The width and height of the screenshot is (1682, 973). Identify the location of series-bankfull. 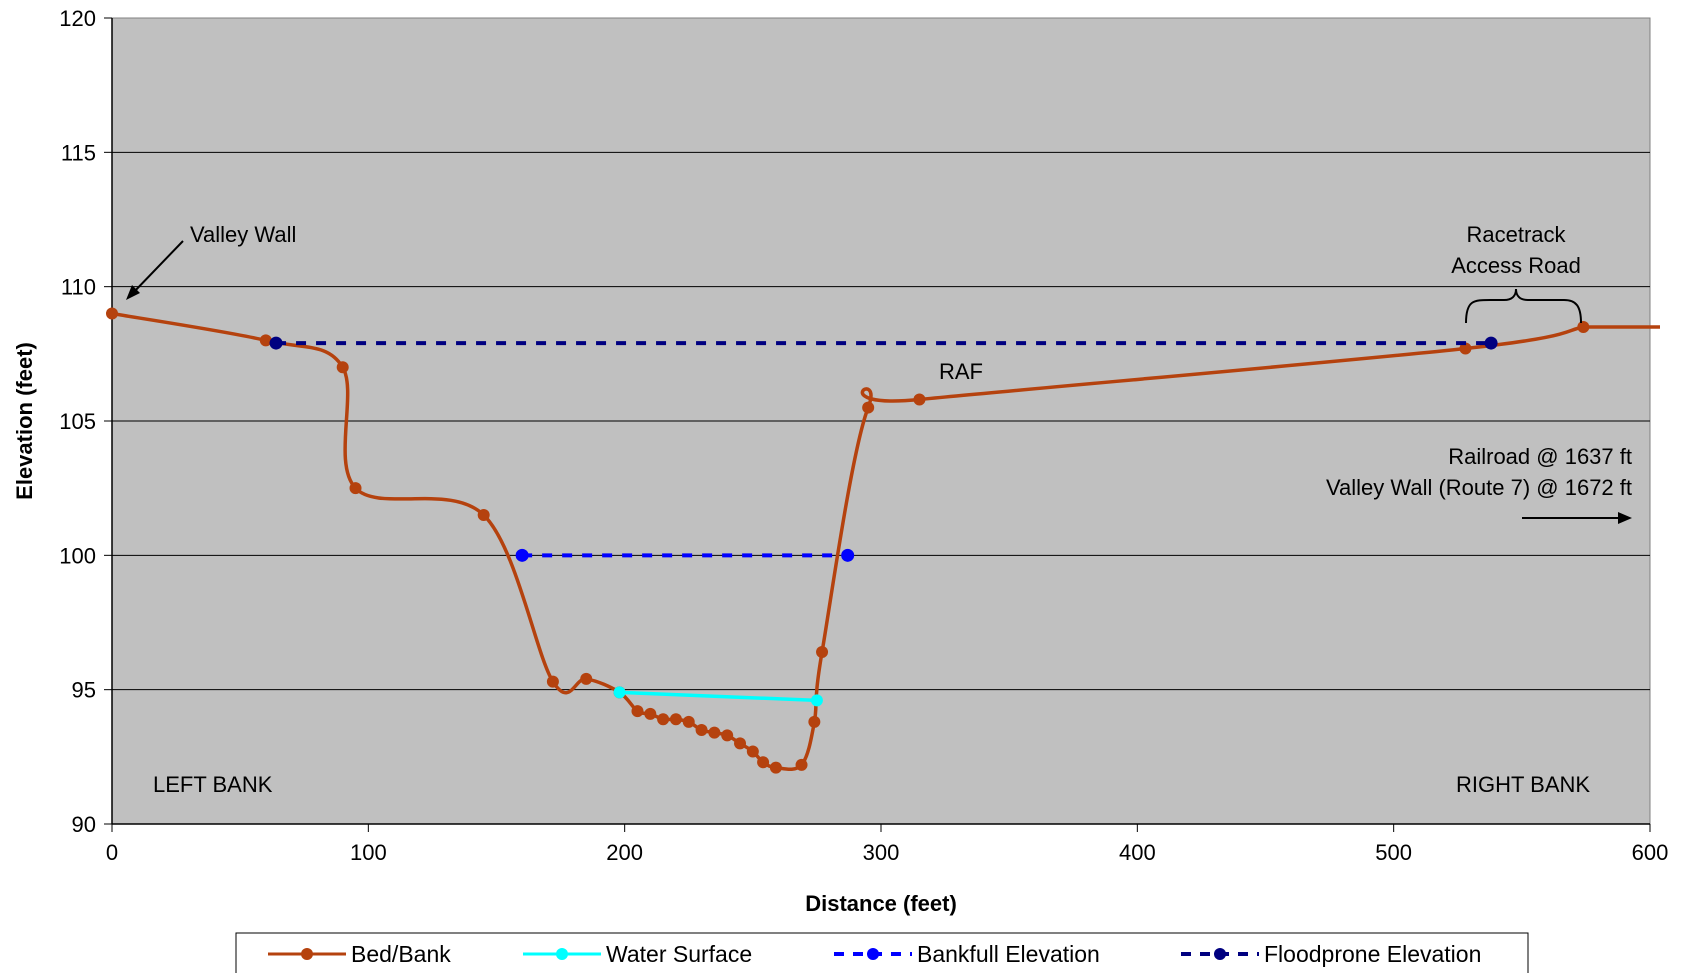
(685, 555).